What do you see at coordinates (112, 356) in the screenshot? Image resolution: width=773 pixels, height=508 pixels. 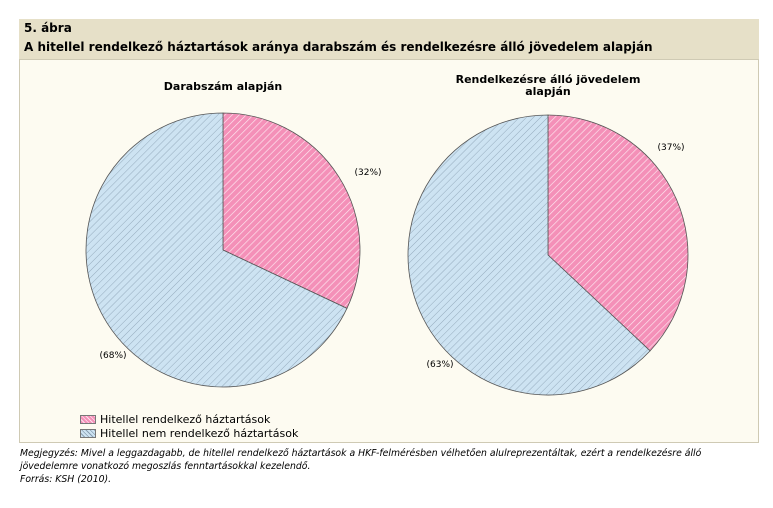 I see `chart-1-label-without-credit: (68%)` at bounding box center [112, 356].